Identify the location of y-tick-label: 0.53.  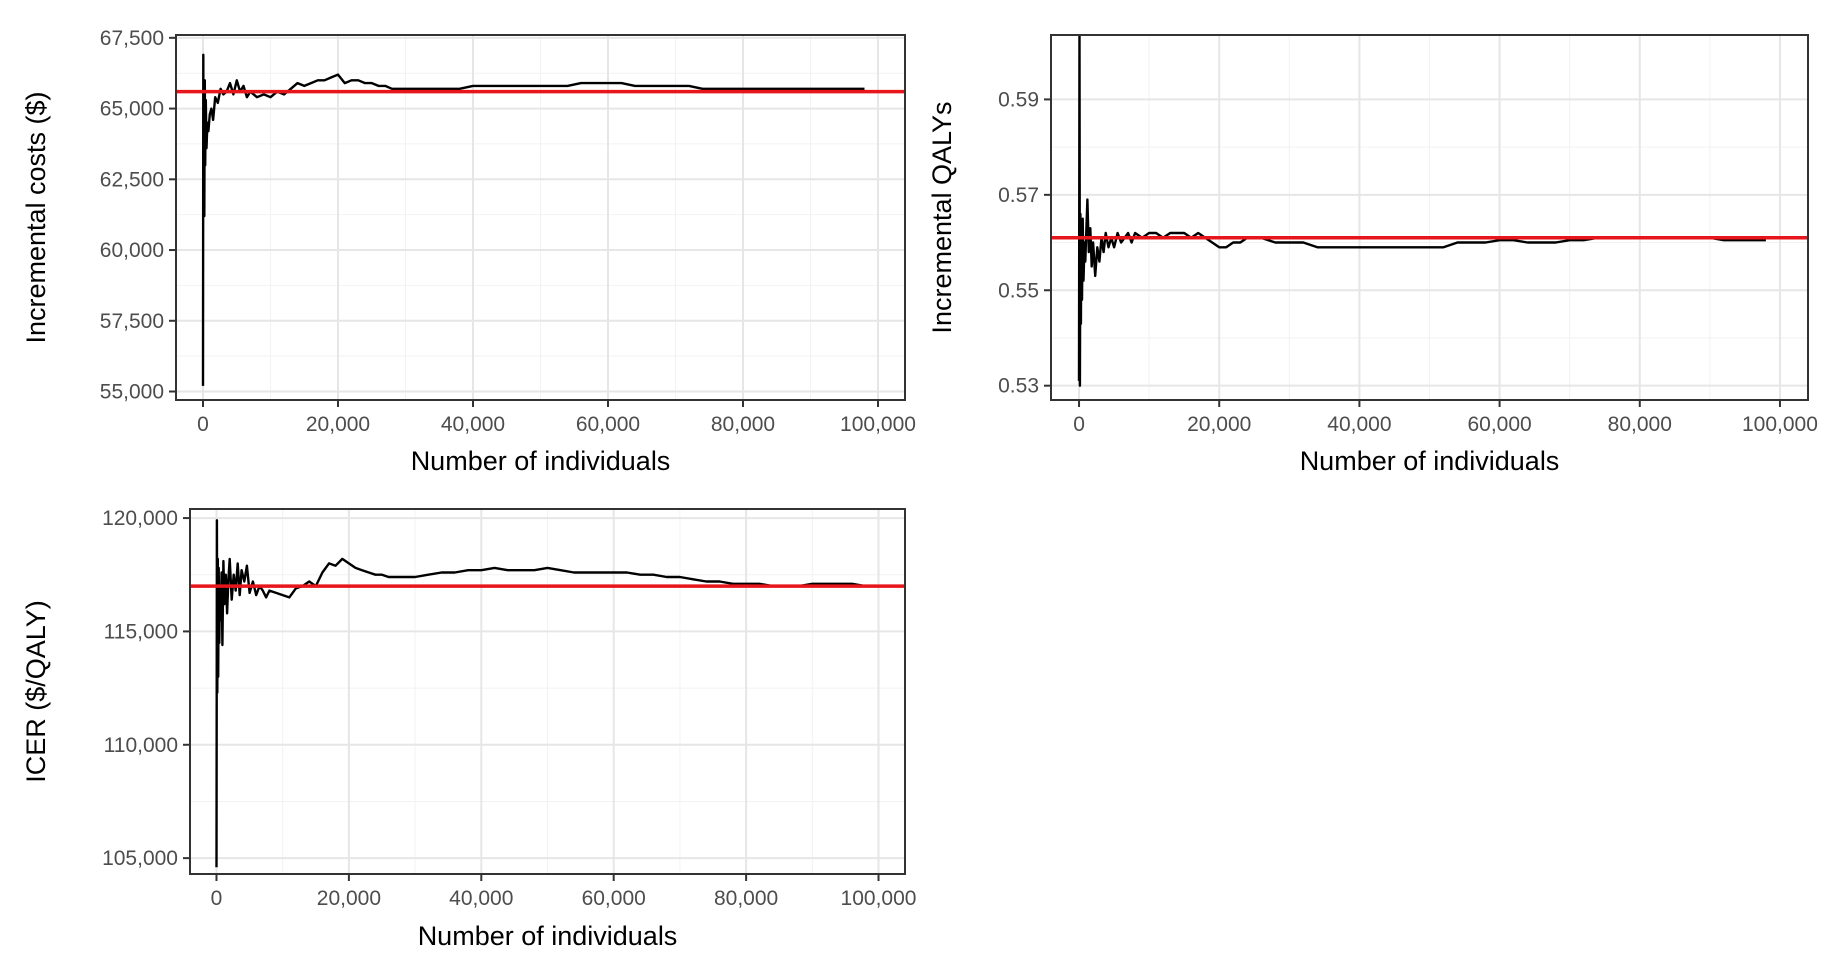
(1018, 386).